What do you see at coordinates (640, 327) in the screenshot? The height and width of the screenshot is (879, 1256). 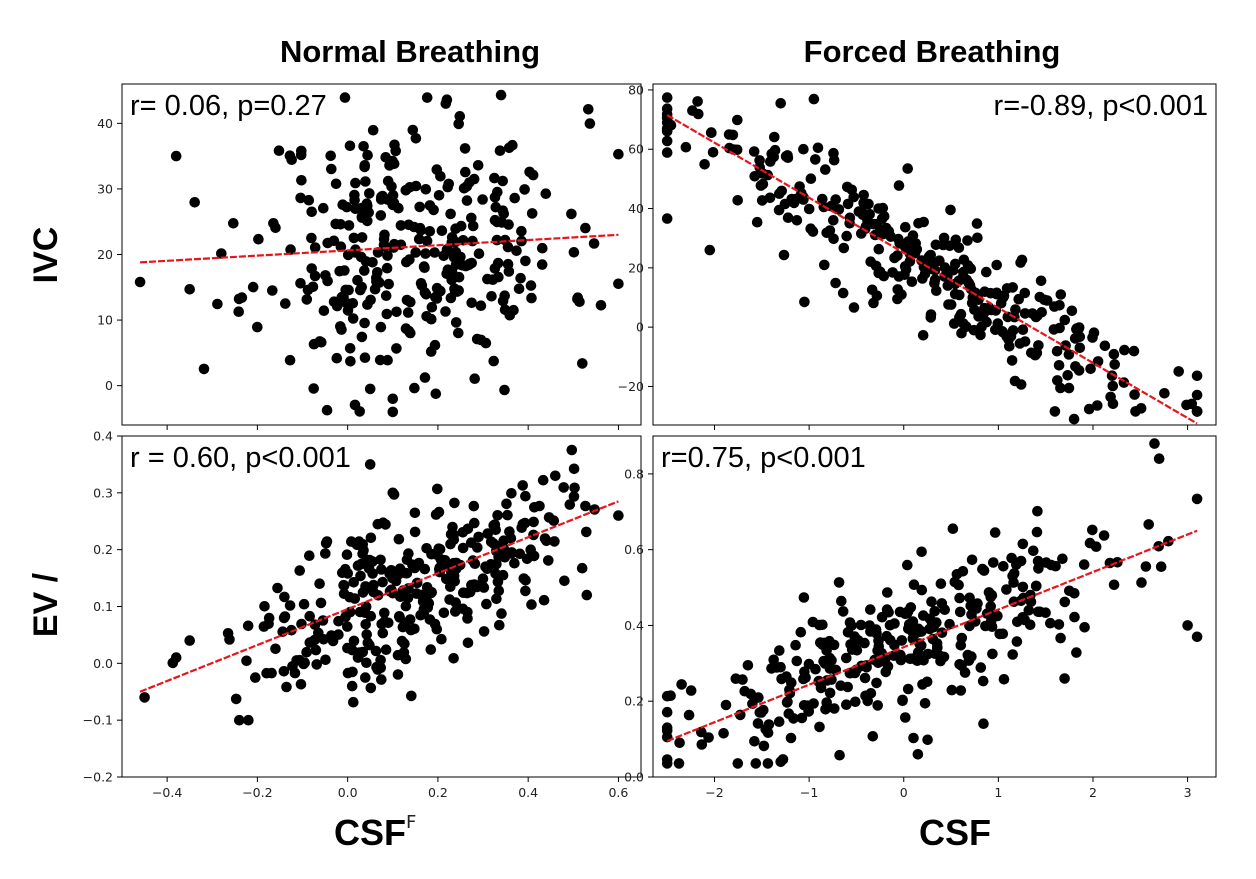 I see `y-tick-label: 0` at bounding box center [640, 327].